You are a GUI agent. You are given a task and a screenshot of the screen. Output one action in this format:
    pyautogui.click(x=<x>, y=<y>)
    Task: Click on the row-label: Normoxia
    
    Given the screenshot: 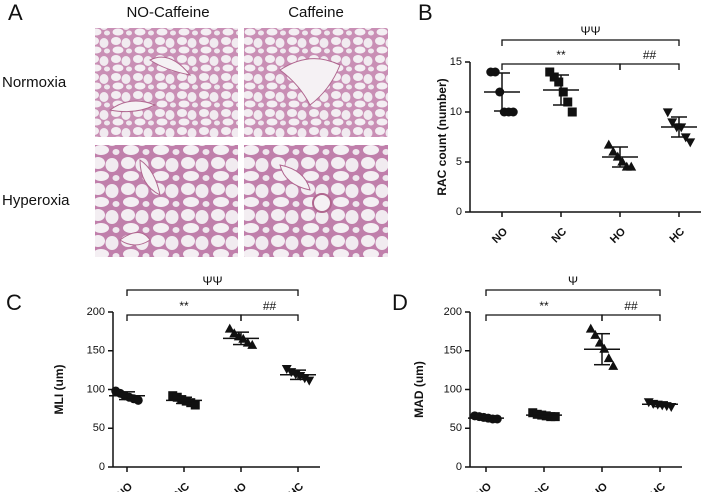 What is the action you would take?
    pyautogui.click(x=34, y=82)
    